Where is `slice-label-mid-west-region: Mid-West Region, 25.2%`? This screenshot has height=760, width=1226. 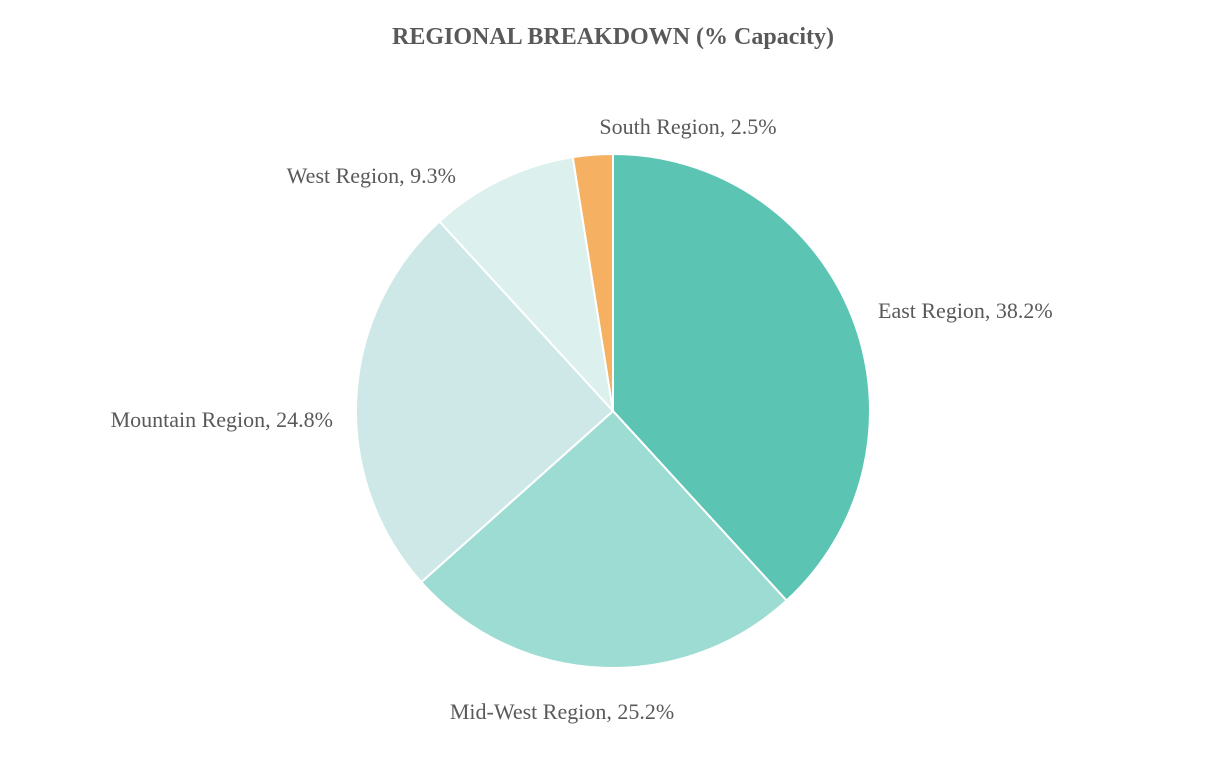 slice-label-mid-west-region: Mid-West Region, 25.2% is located at coordinates (562, 711).